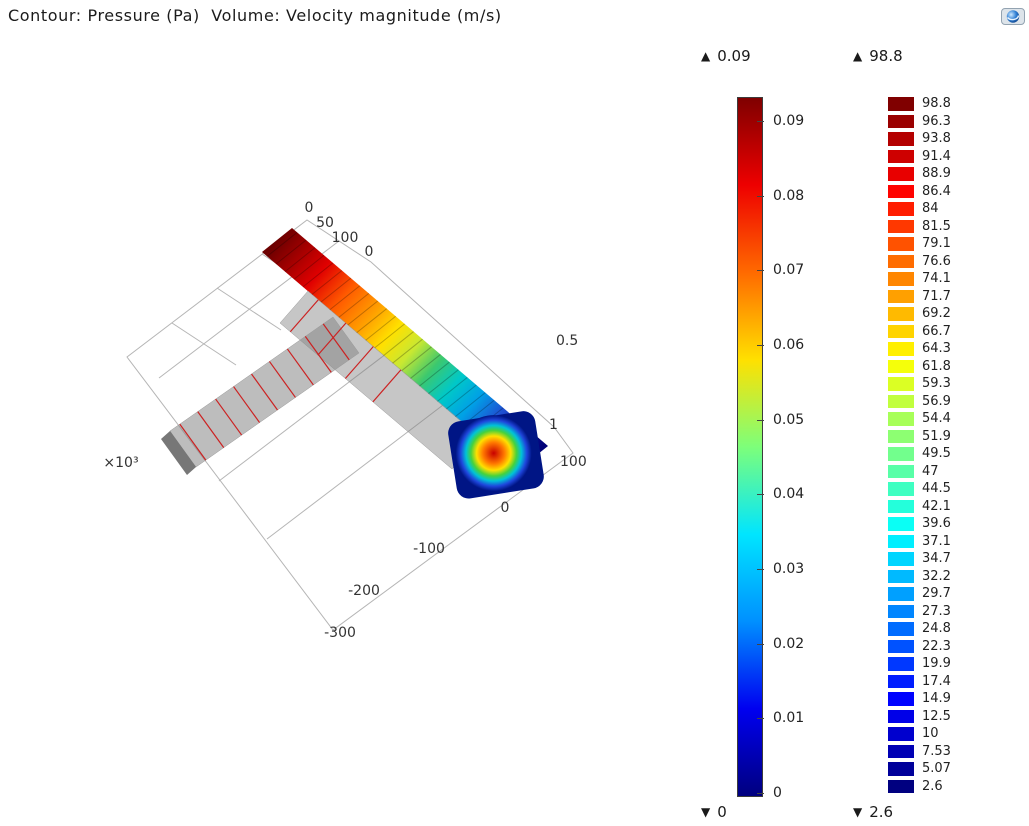 The image size is (1029, 826). I want to click on velocity-tick-label: 5.07, so click(936, 768).